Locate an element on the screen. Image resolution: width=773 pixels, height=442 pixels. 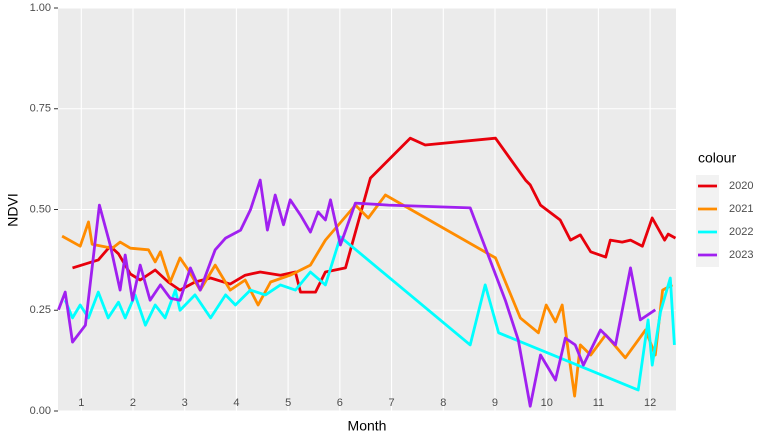
x-tick-label: 7 is located at coordinates (392, 403).